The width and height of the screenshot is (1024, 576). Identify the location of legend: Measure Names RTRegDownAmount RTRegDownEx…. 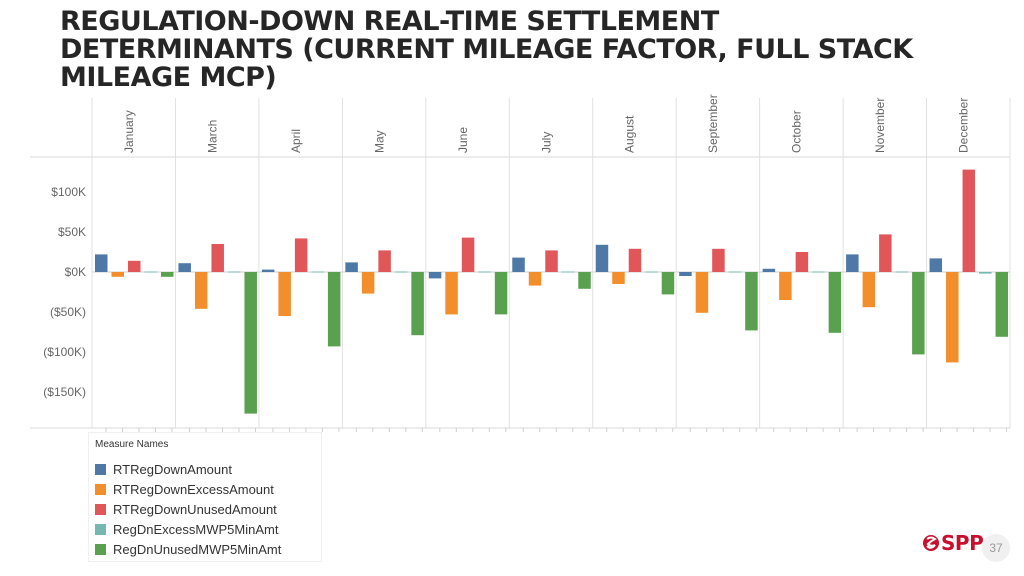
(205, 497).